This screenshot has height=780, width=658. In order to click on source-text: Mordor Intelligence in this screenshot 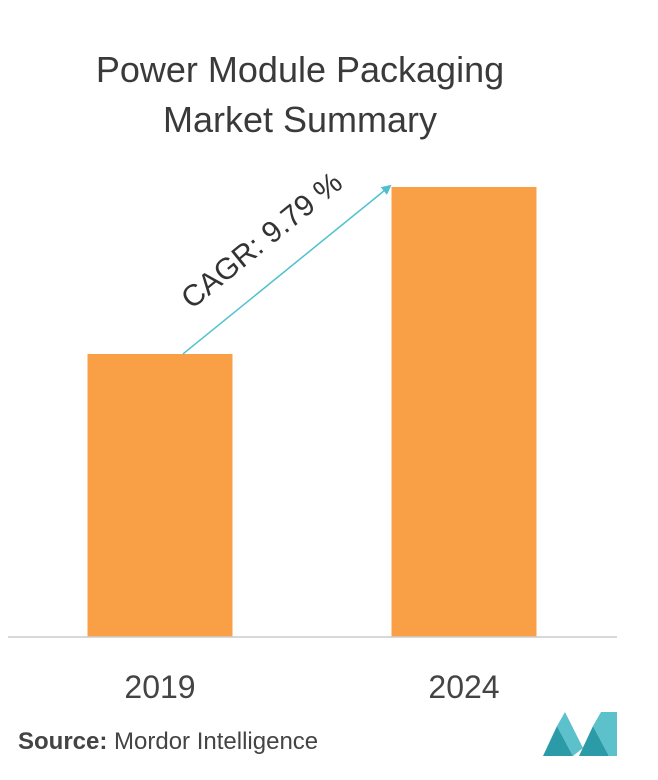, I will do `click(216, 741)`.